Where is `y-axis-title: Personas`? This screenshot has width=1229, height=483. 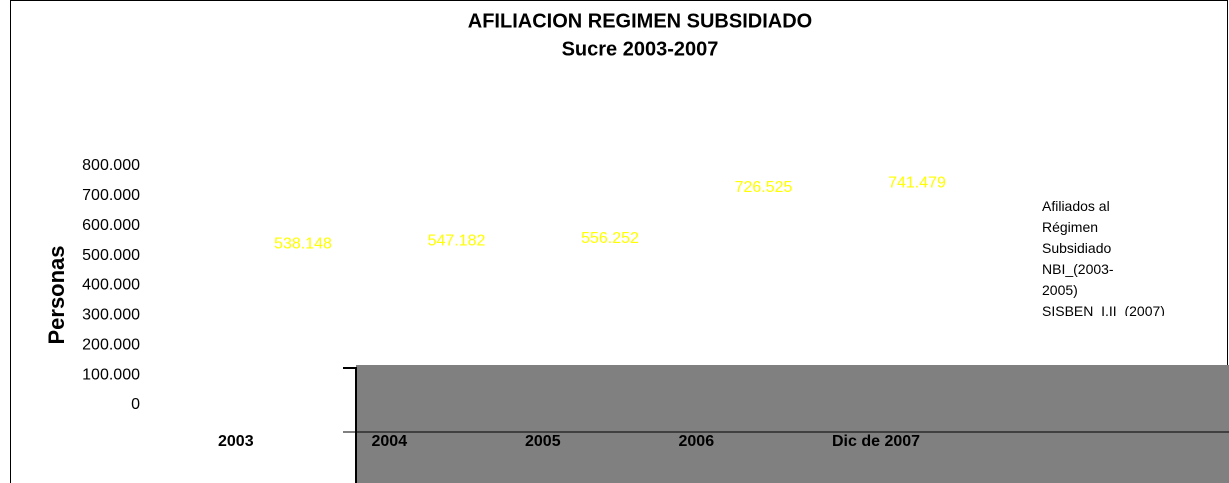 y-axis-title: Personas is located at coordinates (56, 294).